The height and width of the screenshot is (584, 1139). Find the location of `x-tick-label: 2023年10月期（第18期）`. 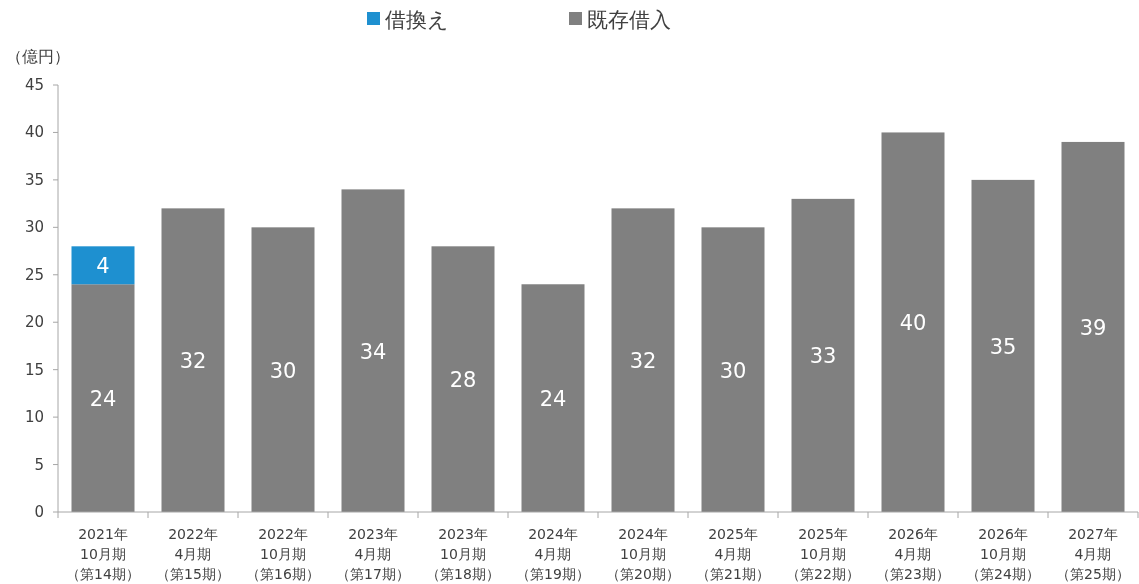

x-tick-label: 2023年10月期（第18期） is located at coordinates (463, 554).